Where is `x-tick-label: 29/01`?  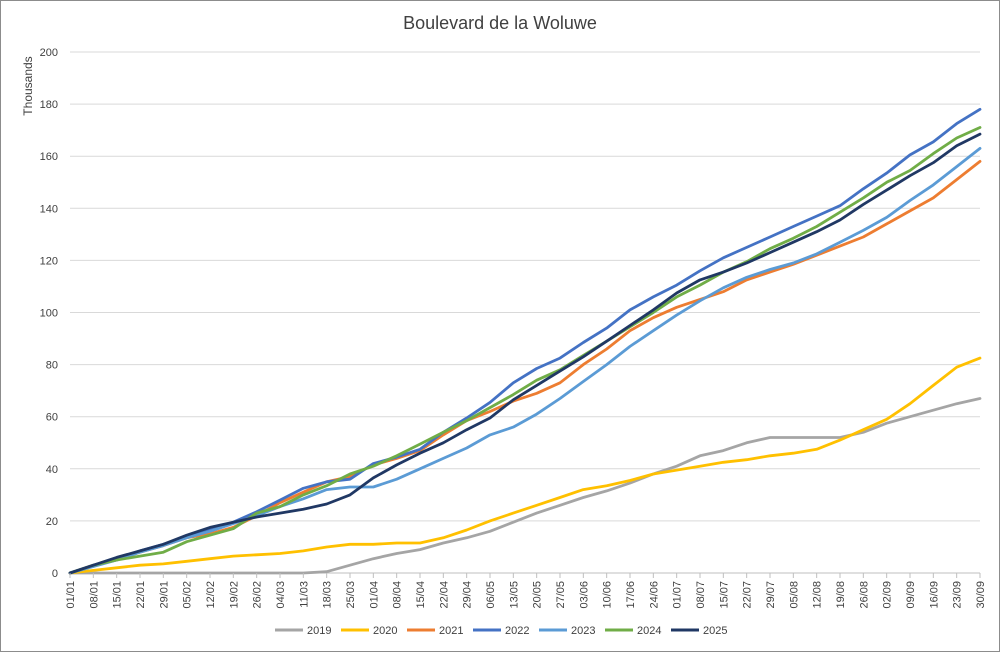 x-tick-label: 29/01 is located at coordinates (164, 595).